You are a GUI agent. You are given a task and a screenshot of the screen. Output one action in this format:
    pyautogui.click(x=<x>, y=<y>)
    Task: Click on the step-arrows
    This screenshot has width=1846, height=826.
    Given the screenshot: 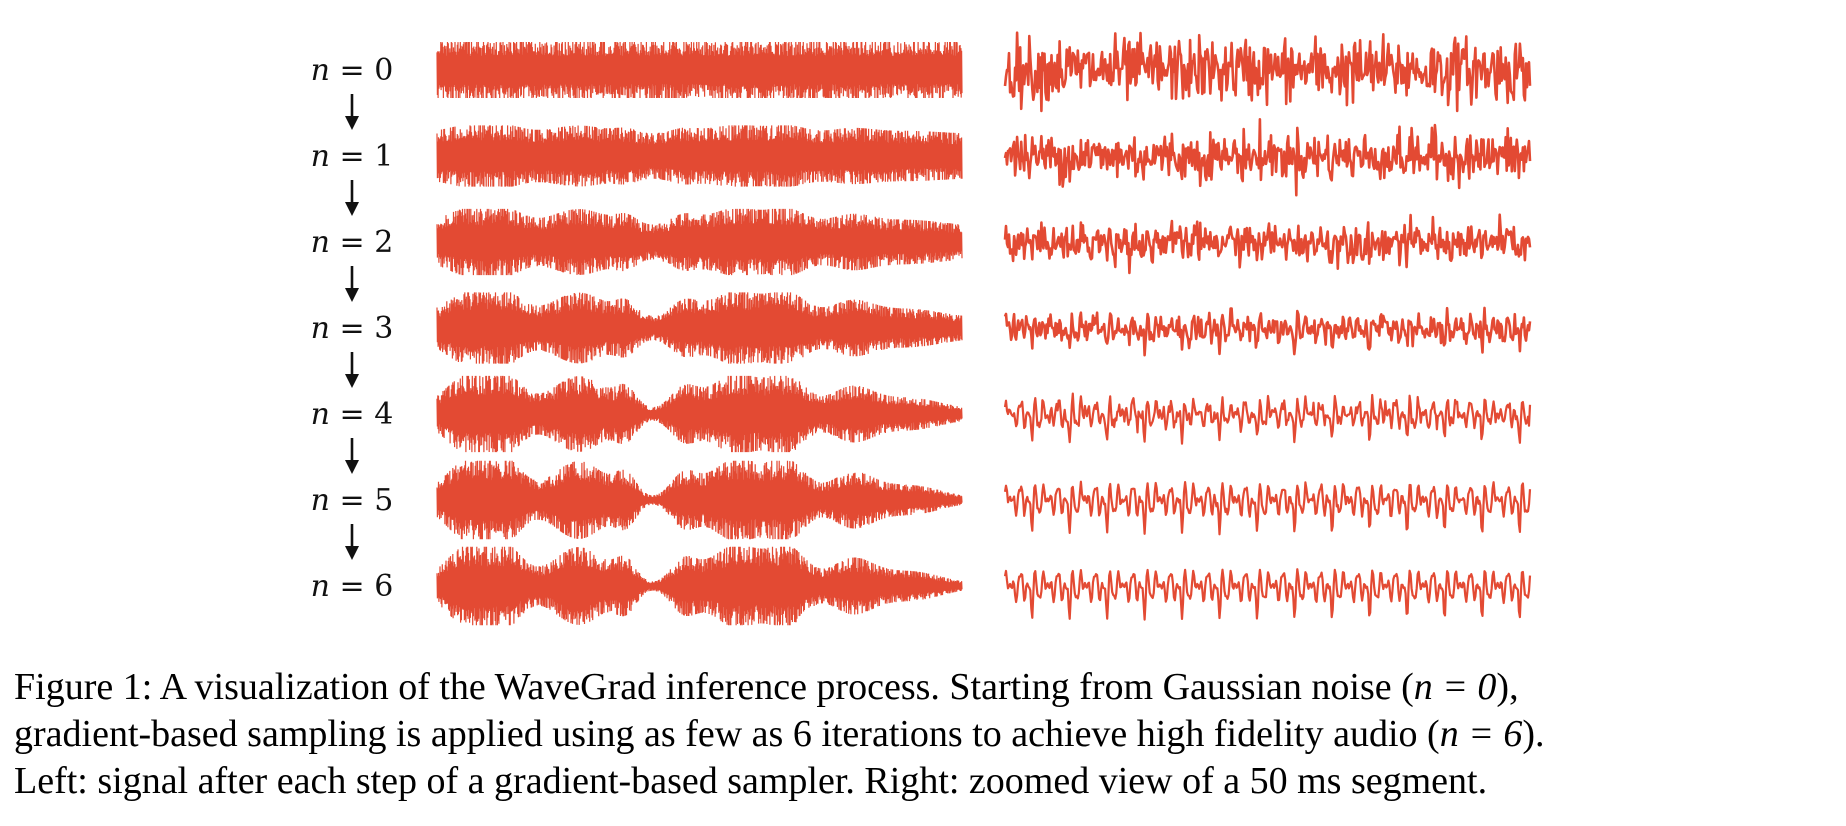 What is the action you would take?
    pyautogui.click(x=352, y=327)
    